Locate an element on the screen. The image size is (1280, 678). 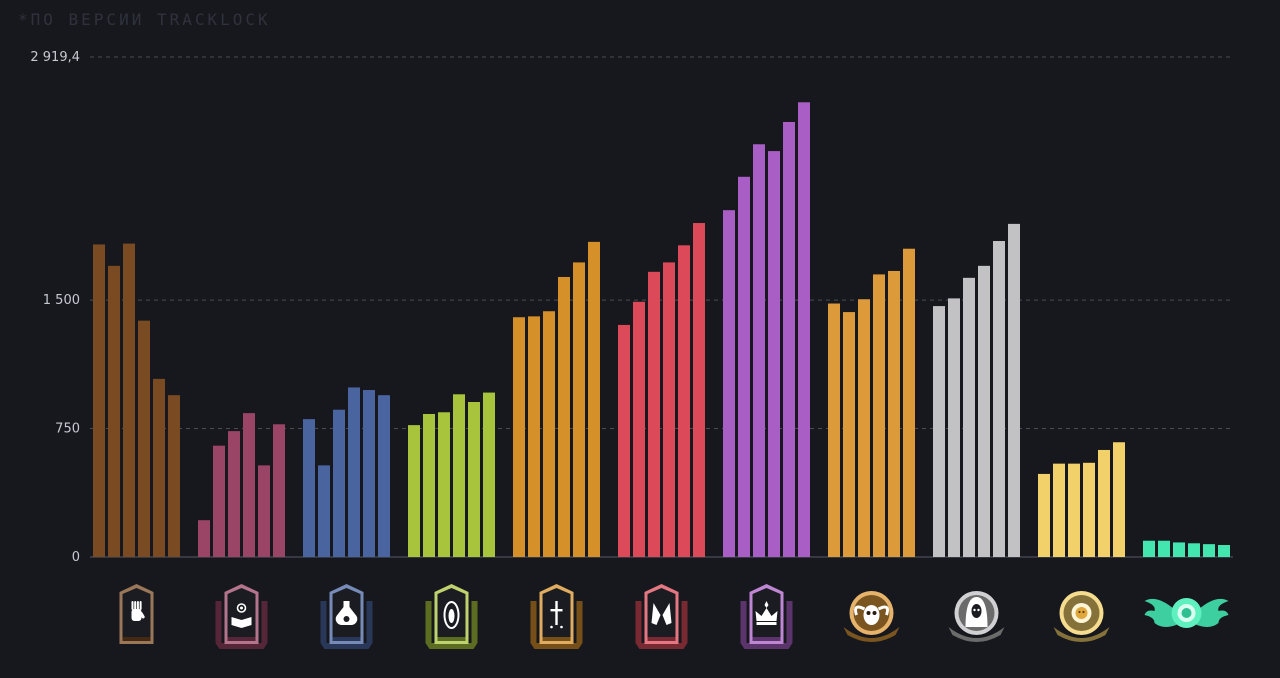
golden-lion-rank-icon is located at coordinates (1081, 616).